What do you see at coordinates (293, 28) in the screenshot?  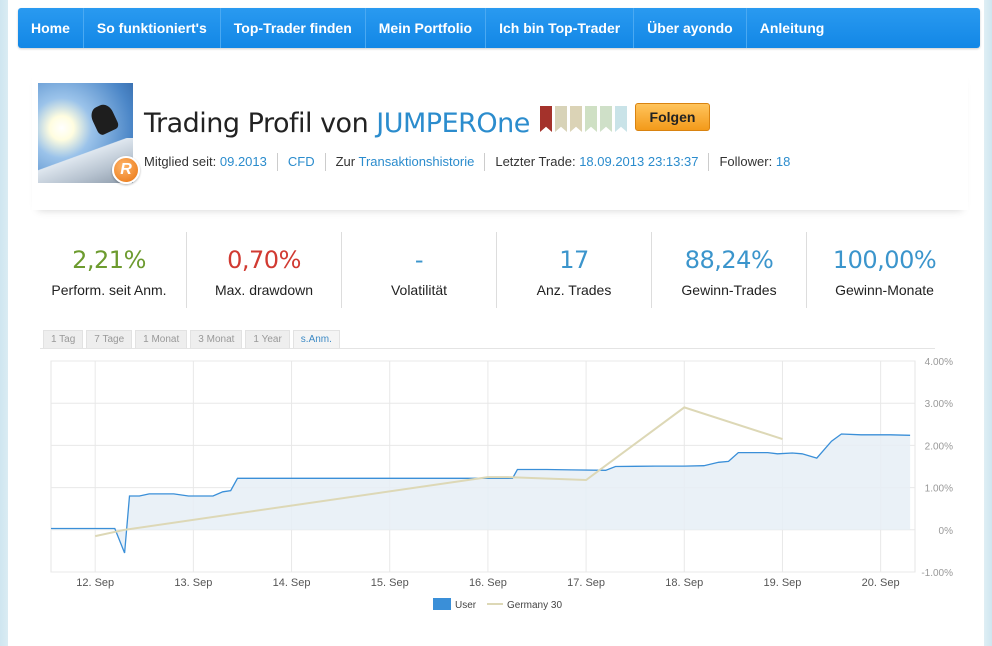 I see `nav-item-2: Top-Trader finden` at bounding box center [293, 28].